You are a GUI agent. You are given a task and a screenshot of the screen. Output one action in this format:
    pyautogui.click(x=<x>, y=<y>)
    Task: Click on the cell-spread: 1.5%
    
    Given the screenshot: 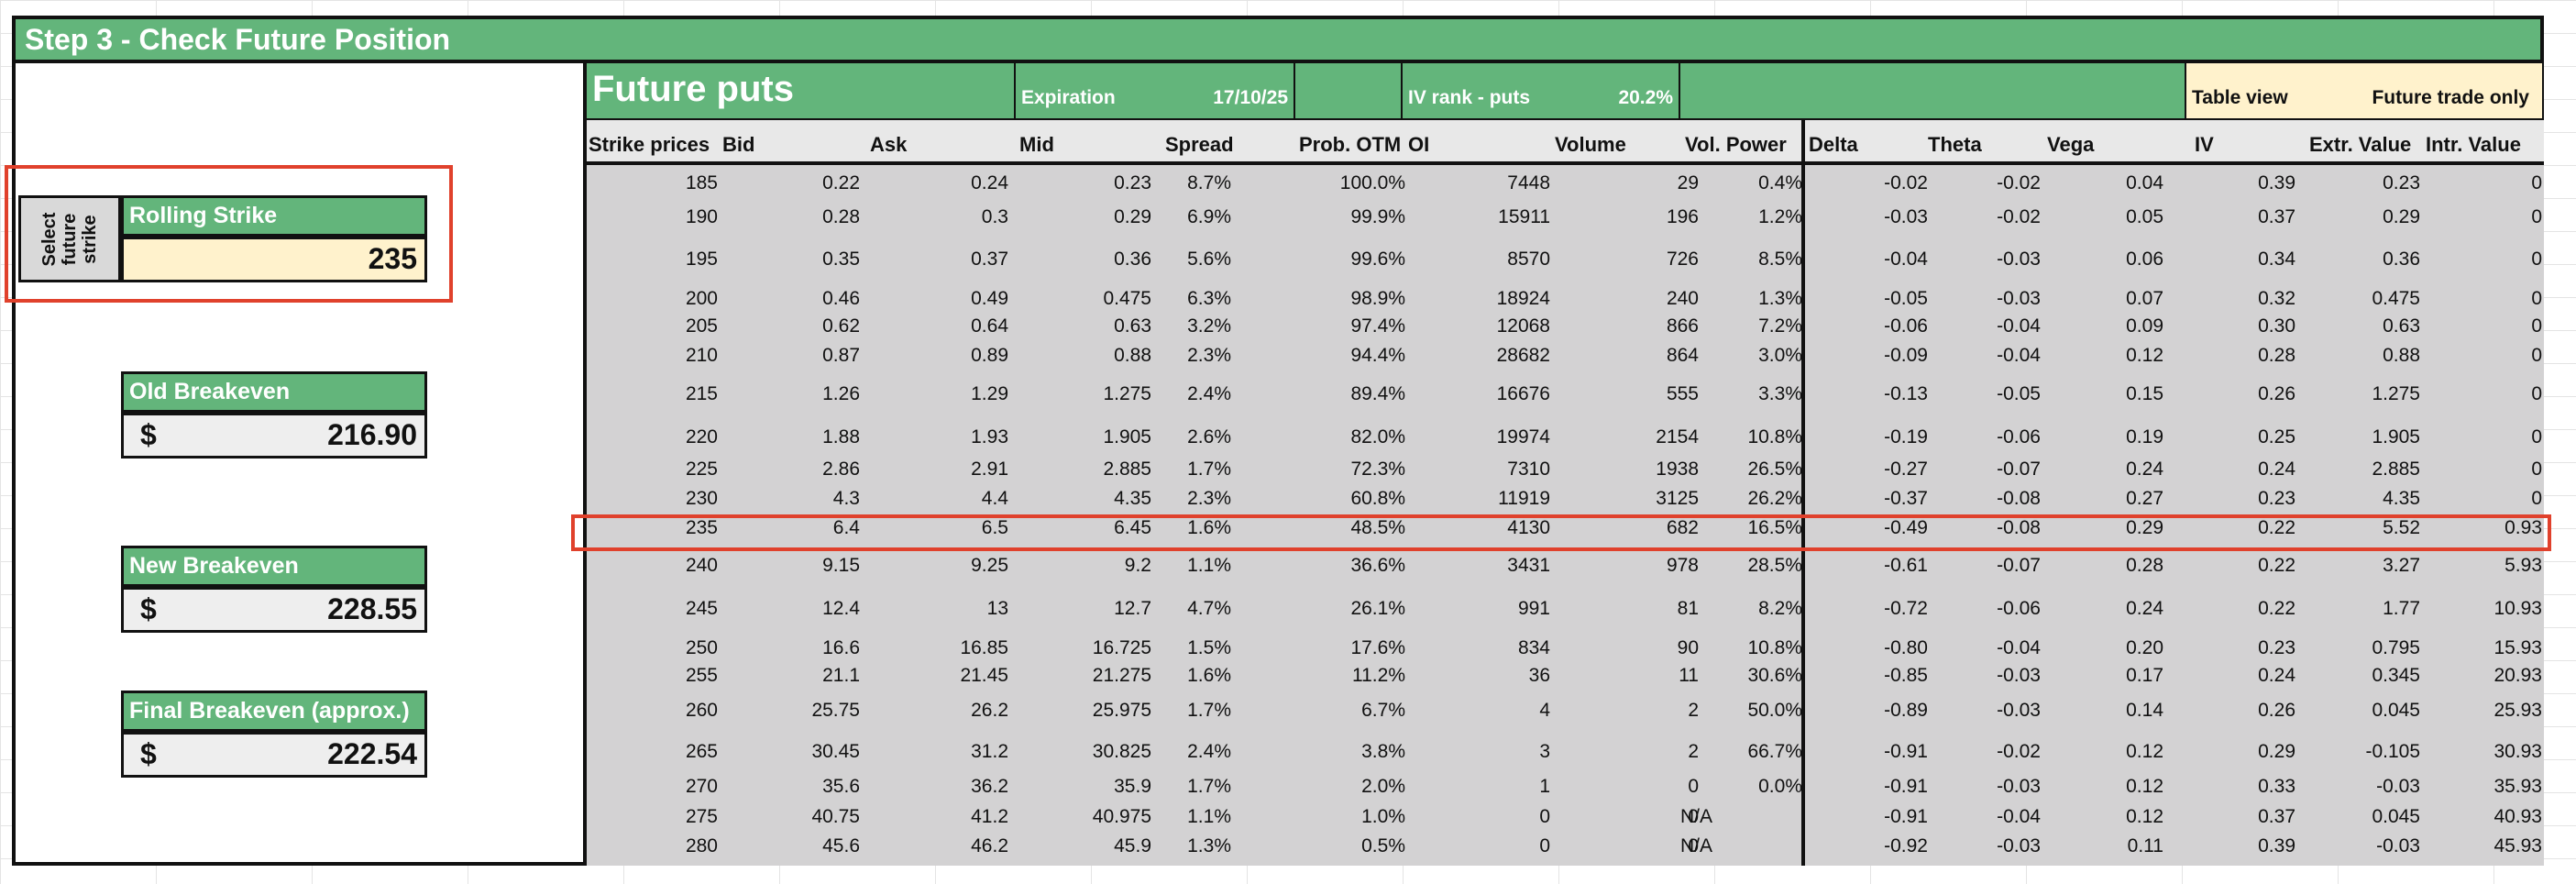 What is the action you would take?
    pyautogui.click(x=1209, y=647)
    